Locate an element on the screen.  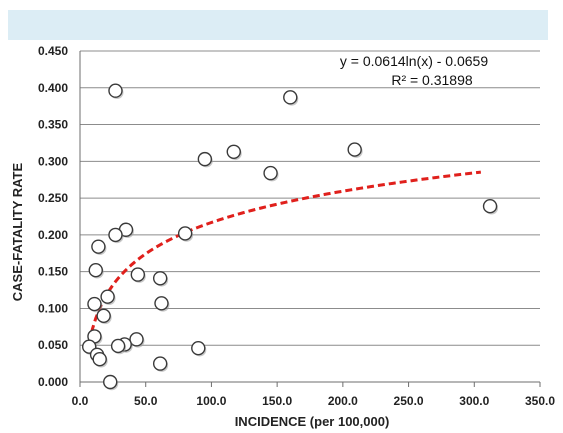
x-tick-label: 0.0 is located at coordinates (80, 401).